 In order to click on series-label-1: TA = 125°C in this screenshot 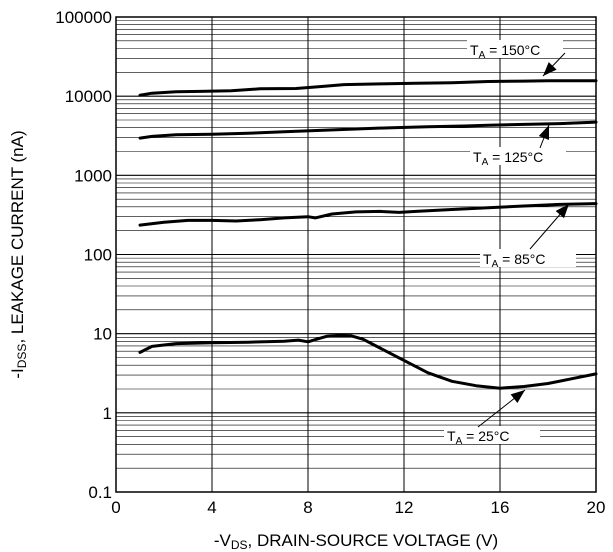, I will do `click(508, 158)`.